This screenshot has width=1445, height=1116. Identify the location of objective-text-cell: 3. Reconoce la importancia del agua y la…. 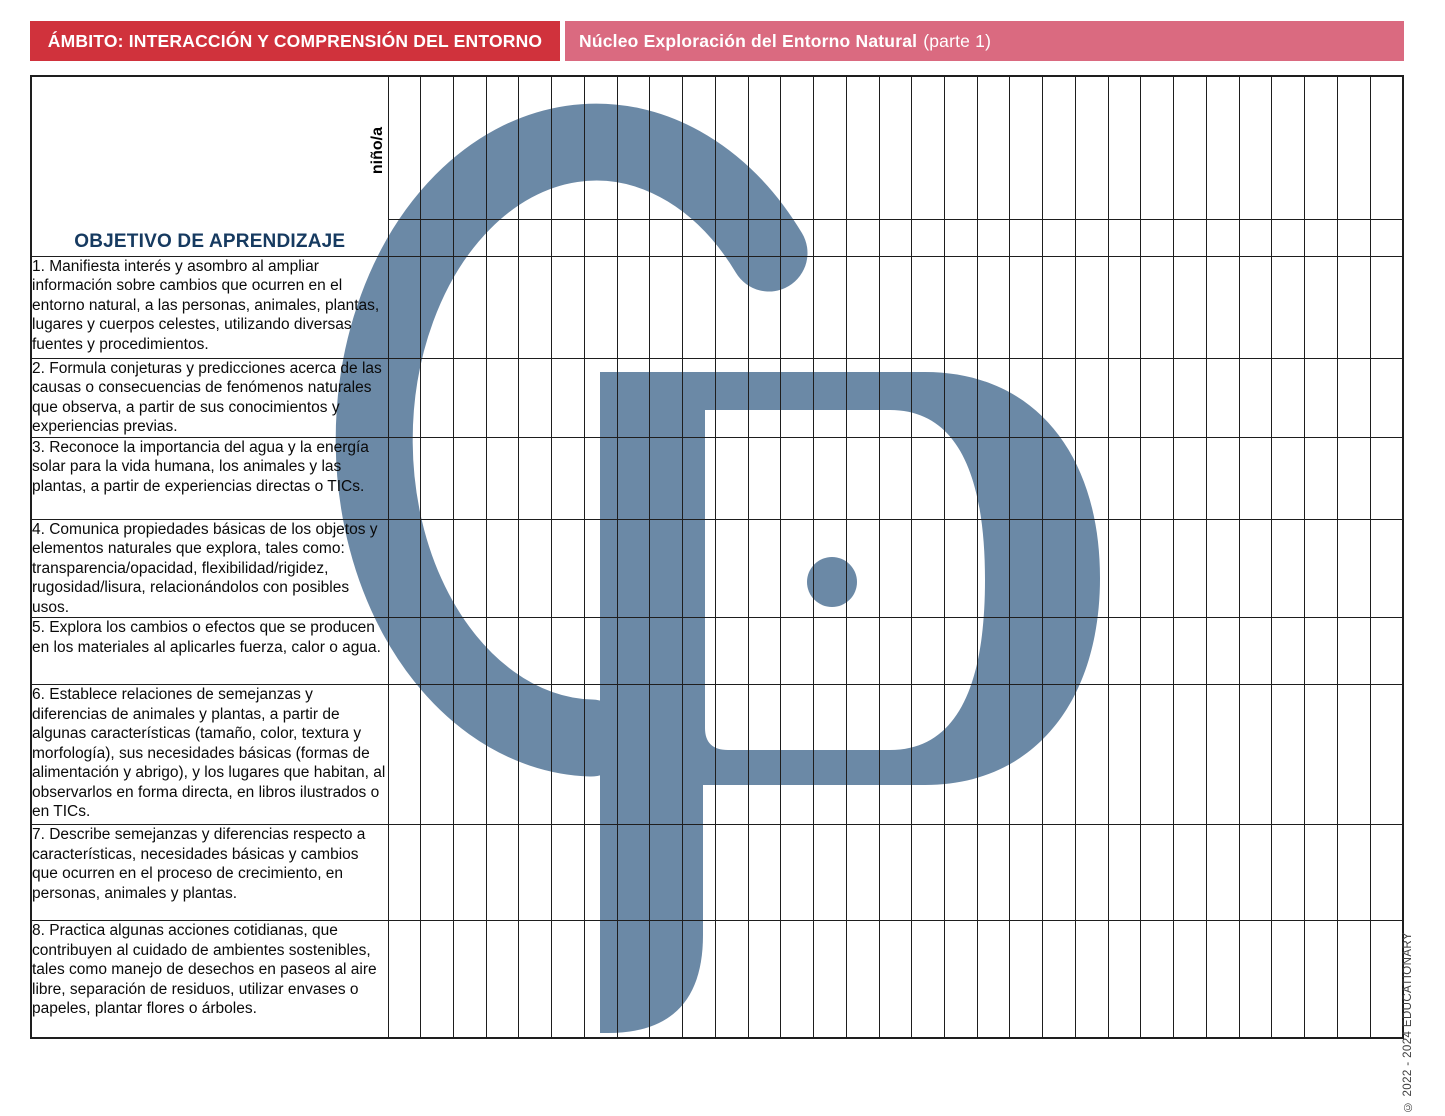
(209, 478).